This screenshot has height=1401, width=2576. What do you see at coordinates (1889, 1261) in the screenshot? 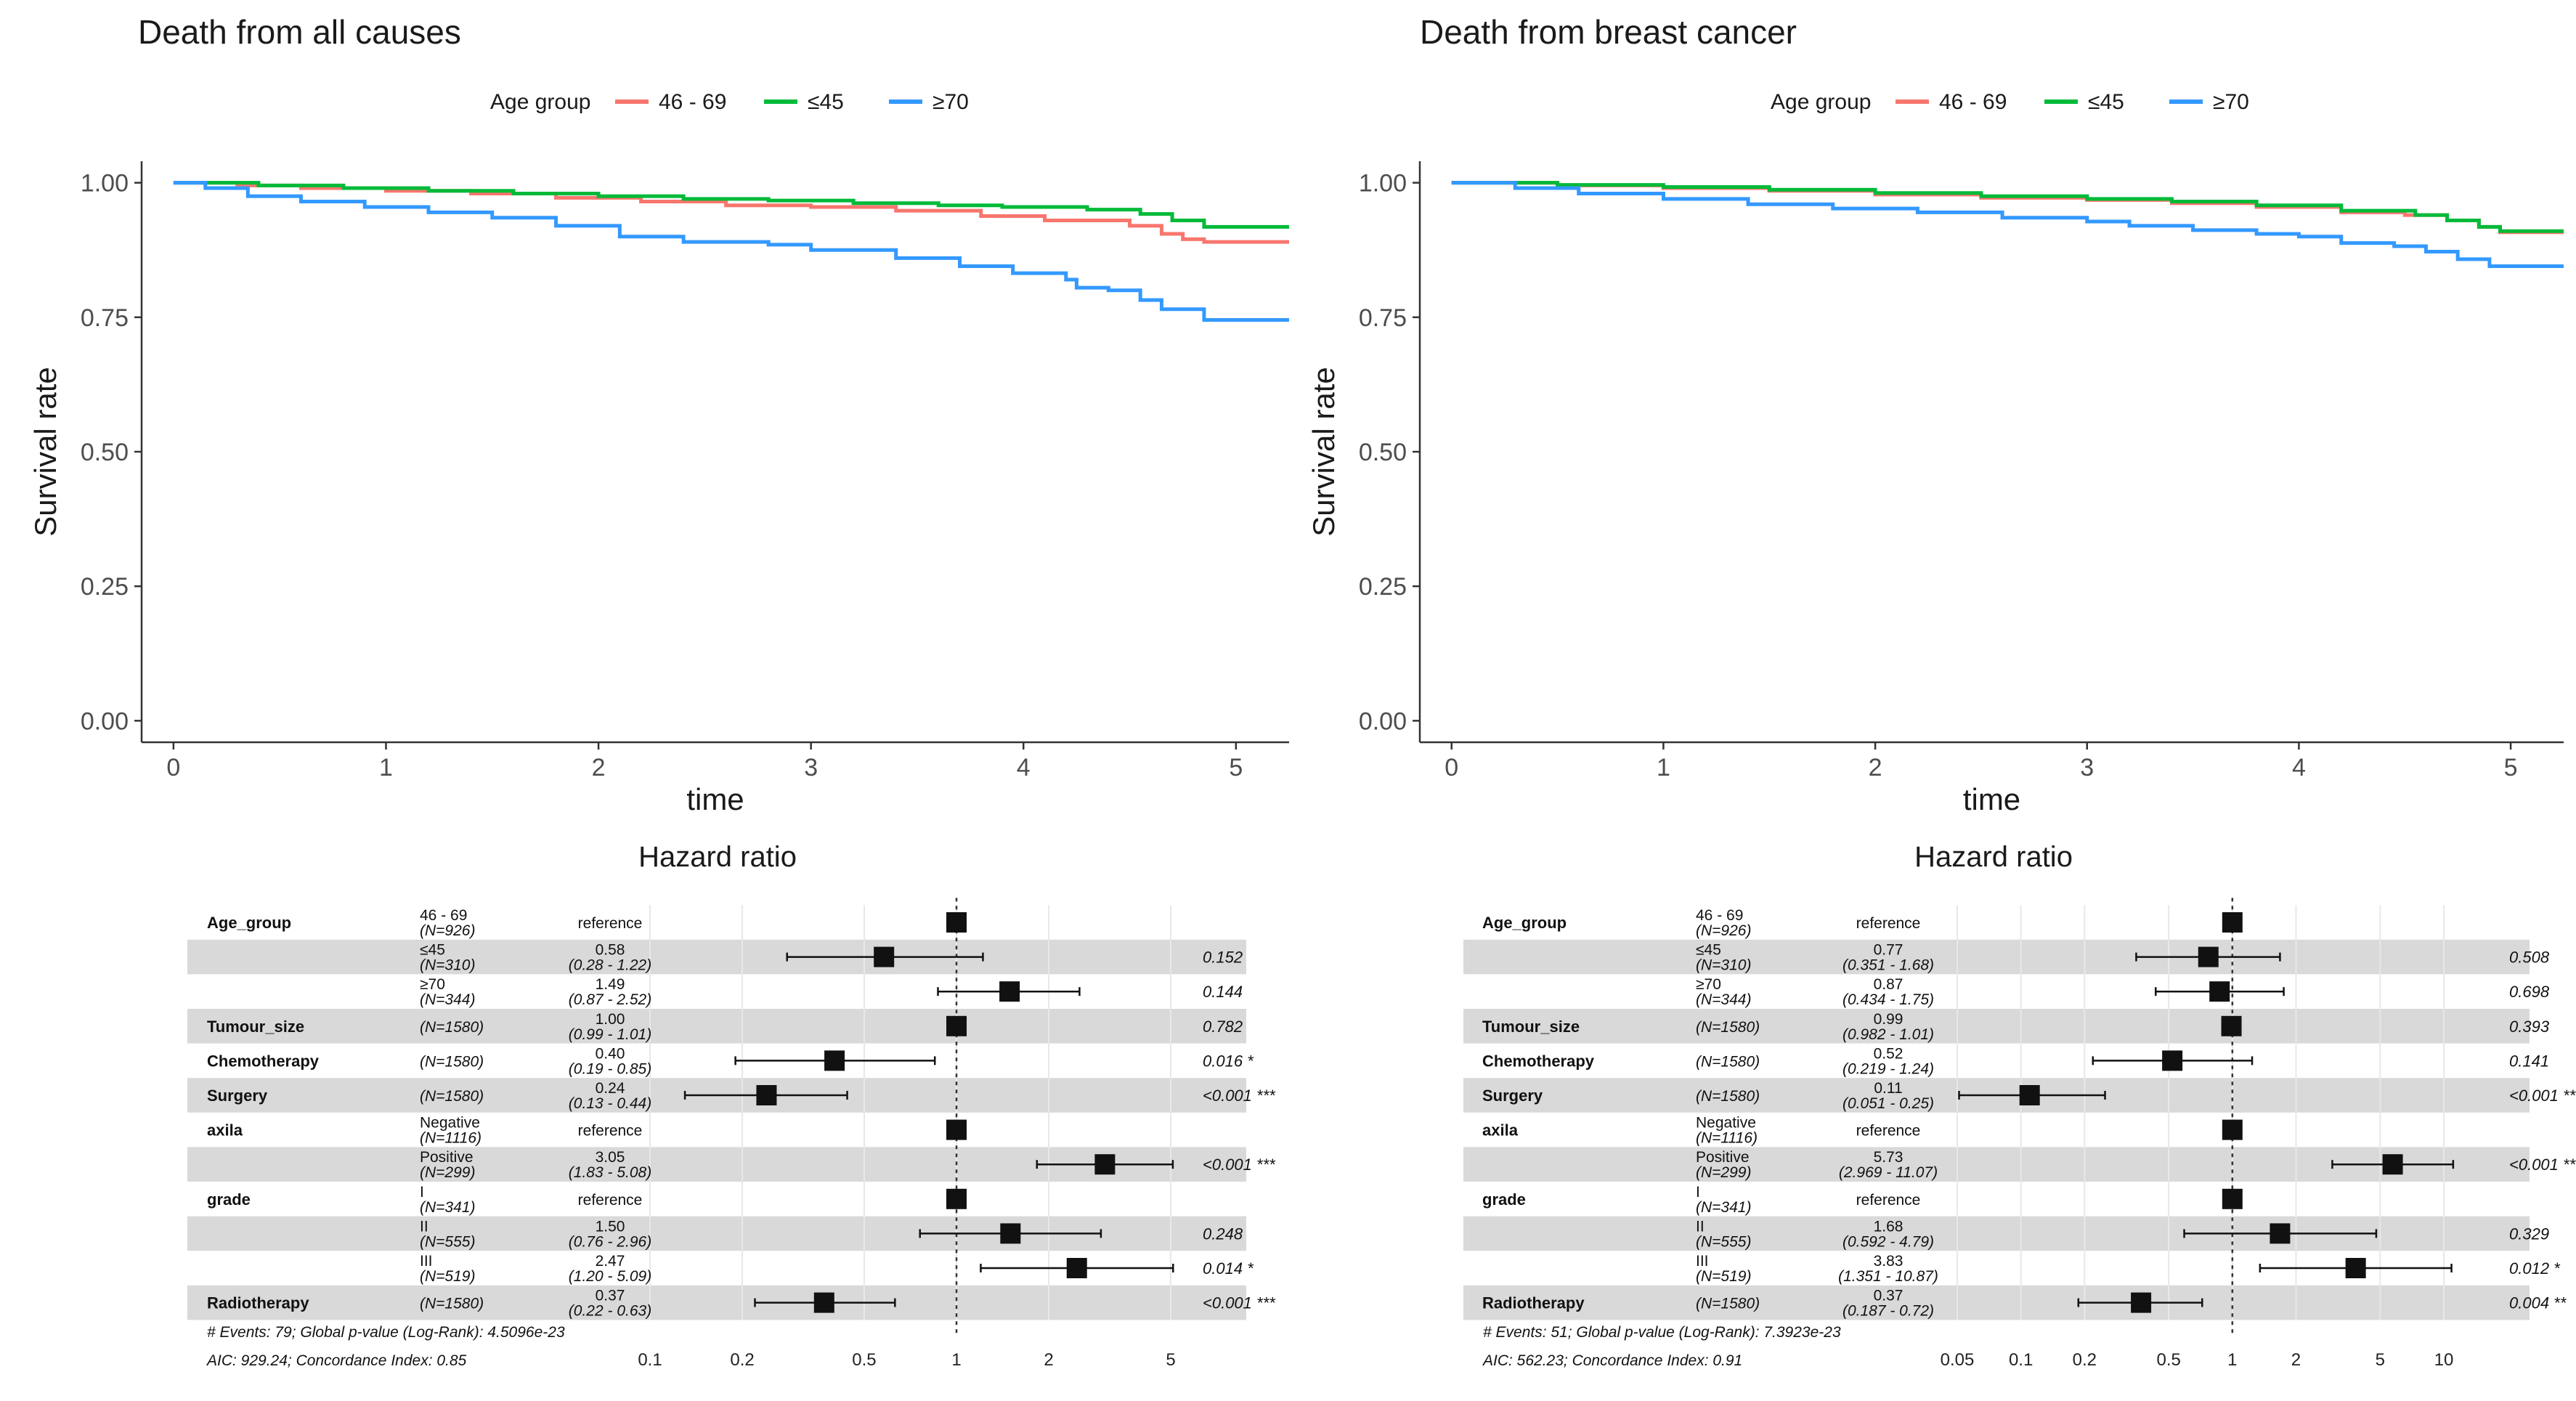
I see `forest-estimate: 3.83` at bounding box center [1889, 1261].